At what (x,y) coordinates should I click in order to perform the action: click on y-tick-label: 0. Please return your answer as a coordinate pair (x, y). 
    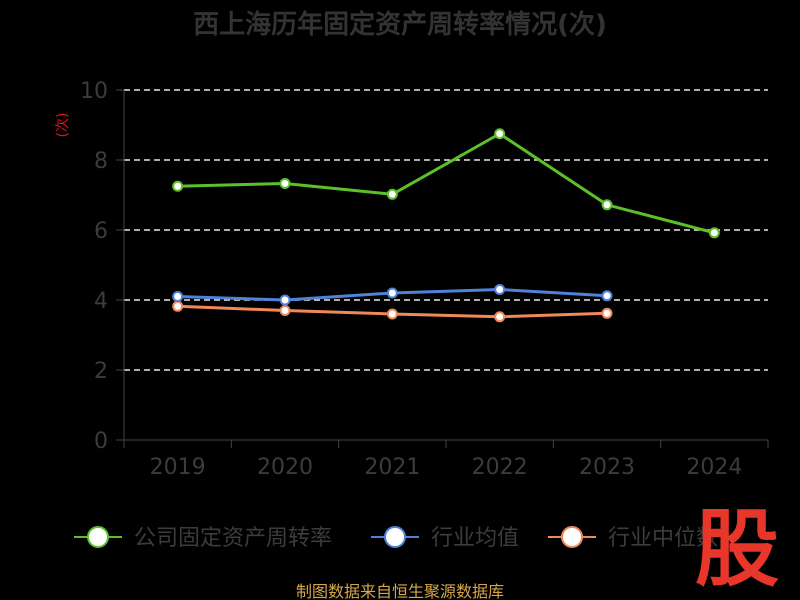
    Looking at the image, I should click on (101, 441).